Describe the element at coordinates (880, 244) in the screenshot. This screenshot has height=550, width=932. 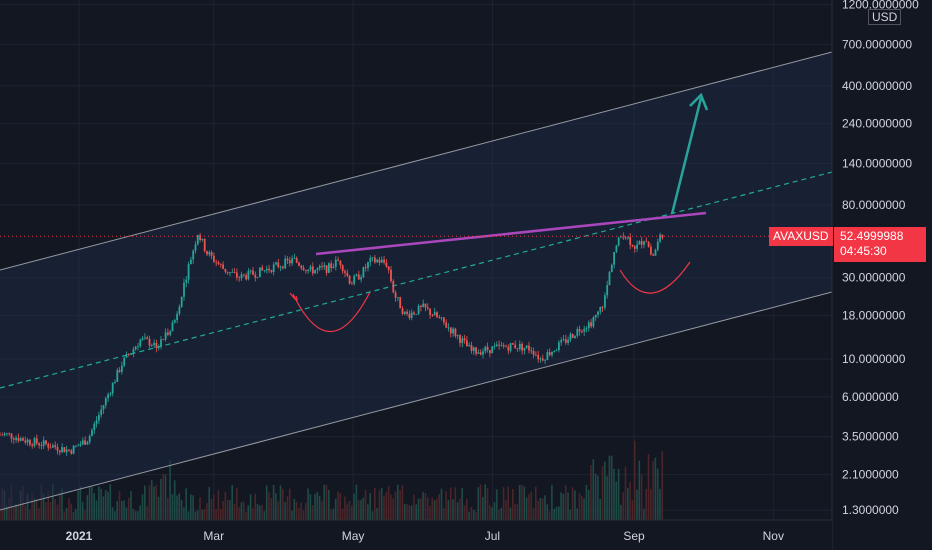
I see `last-price-tag: 52.4999988 04:45:30` at that location.